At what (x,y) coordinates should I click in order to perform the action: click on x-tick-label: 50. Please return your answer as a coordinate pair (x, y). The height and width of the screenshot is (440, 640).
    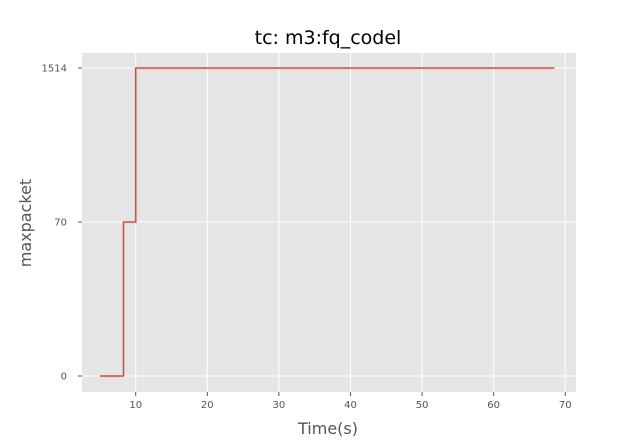
    Looking at the image, I should click on (422, 405).